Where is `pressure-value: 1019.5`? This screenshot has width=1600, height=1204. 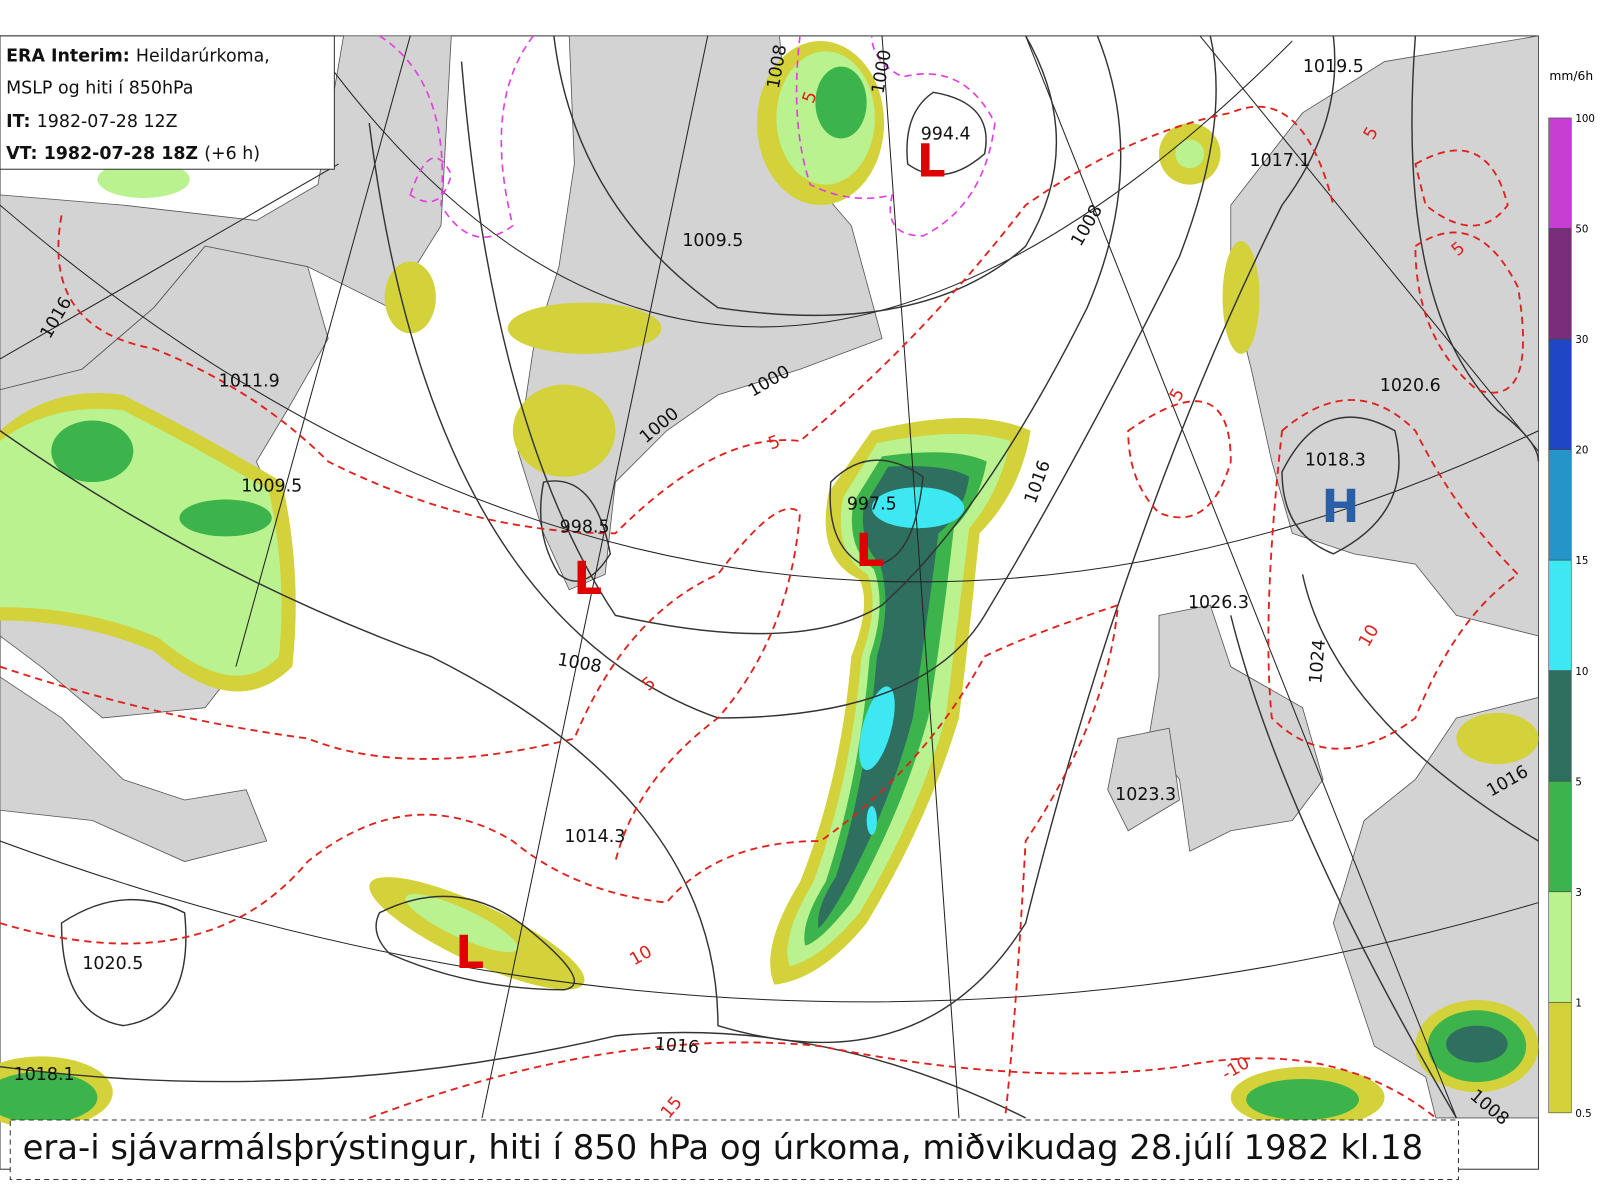
pressure-value: 1019.5 is located at coordinates (1333, 67).